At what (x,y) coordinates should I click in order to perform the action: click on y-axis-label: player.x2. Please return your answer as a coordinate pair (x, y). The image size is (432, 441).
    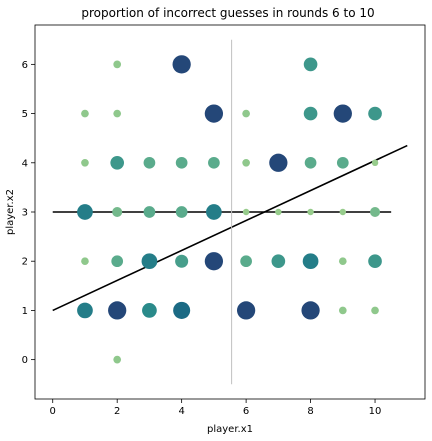
    Looking at the image, I should click on (10, 212).